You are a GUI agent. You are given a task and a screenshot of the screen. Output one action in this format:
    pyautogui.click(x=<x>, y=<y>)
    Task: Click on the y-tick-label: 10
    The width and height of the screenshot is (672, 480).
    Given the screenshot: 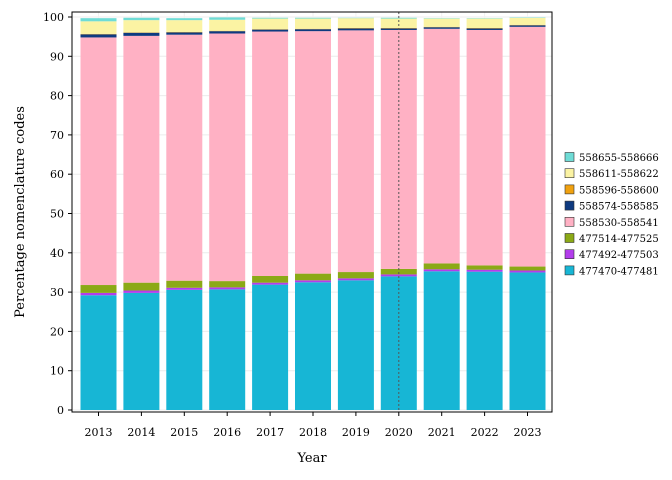 What is the action you would take?
    pyautogui.click(x=57, y=371)
    